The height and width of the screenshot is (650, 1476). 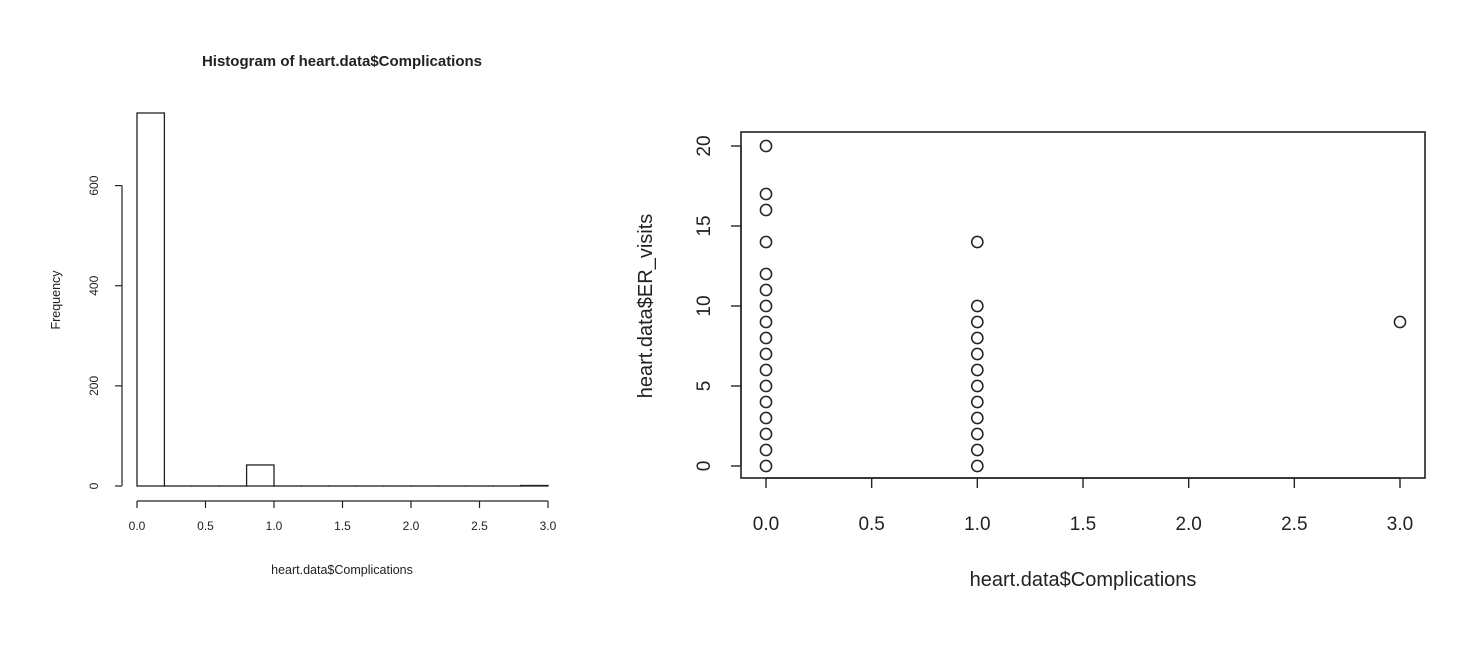 I want to click on scatter-y-tick-label: 10, so click(x=704, y=305).